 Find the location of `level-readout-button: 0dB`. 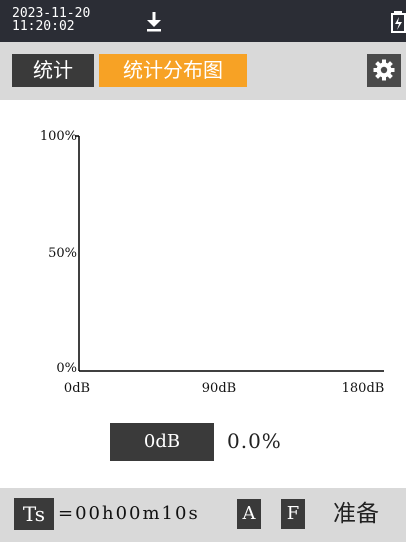

level-readout-button: 0dB is located at coordinates (162, 442).